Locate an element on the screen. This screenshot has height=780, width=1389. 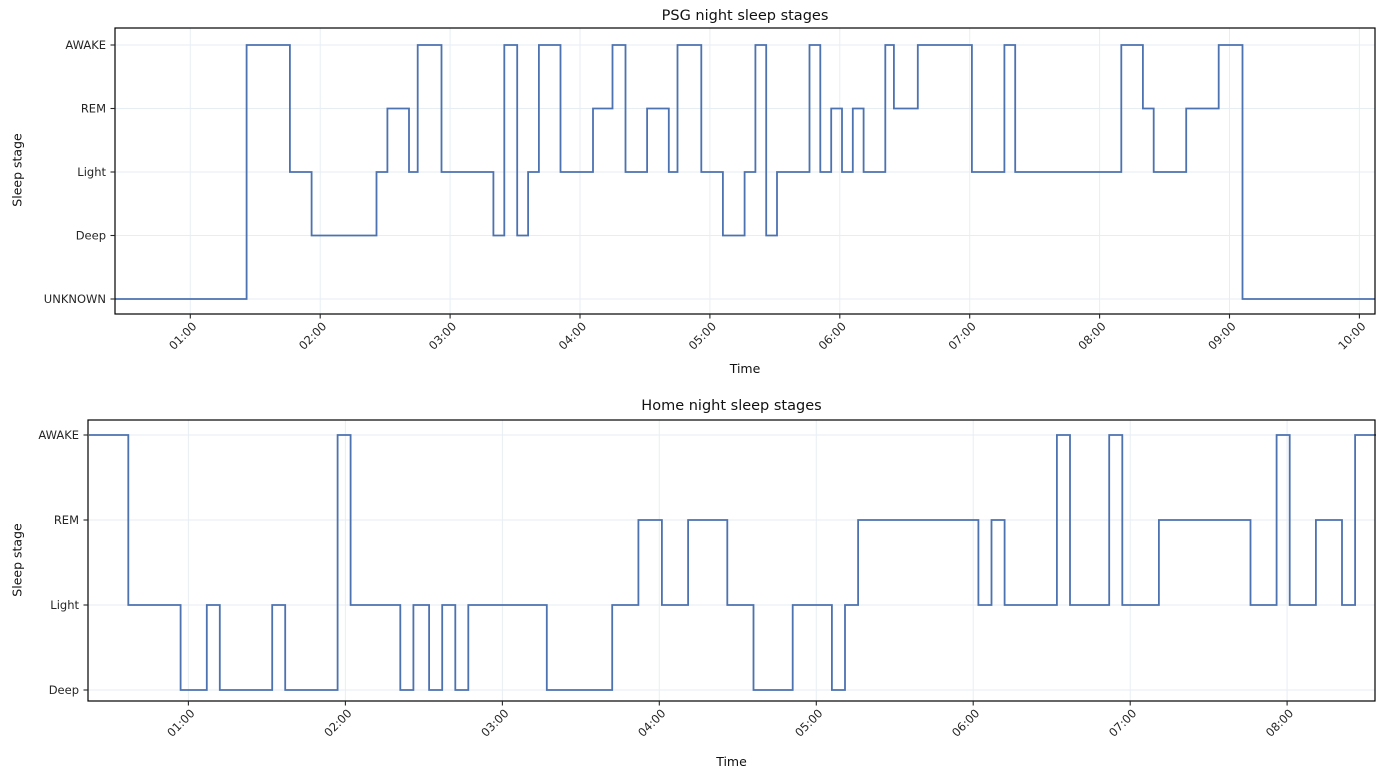
x-tick-label: 10:00 is located at coordinates (1351, 335).